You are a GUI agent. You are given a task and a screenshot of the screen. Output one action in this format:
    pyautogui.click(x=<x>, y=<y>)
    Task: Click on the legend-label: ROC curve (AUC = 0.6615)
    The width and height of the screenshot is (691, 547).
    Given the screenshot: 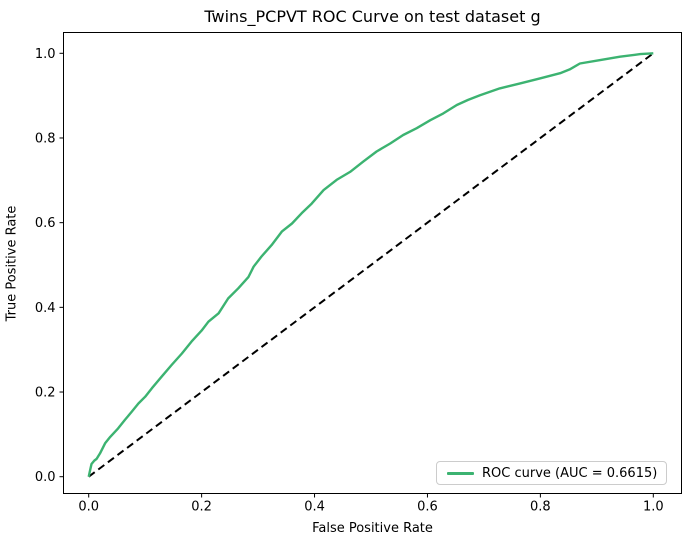 What is the action you would take?
    pyautogui.click(x=570, y=473)
    